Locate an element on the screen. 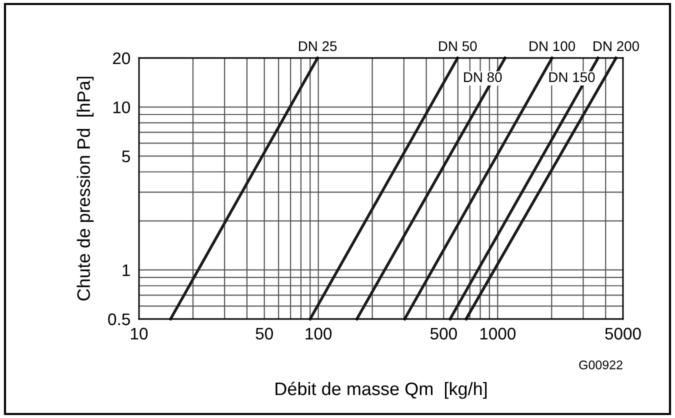  y-tick-label: 10 is located at coordinates (121, 107).